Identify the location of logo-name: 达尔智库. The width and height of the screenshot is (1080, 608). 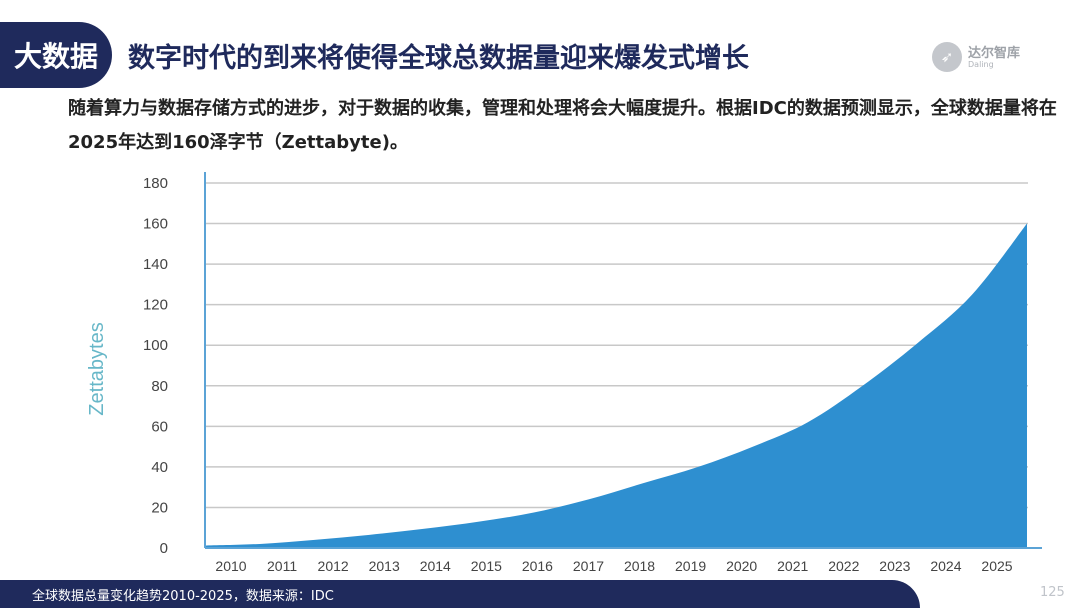
(994, 53).